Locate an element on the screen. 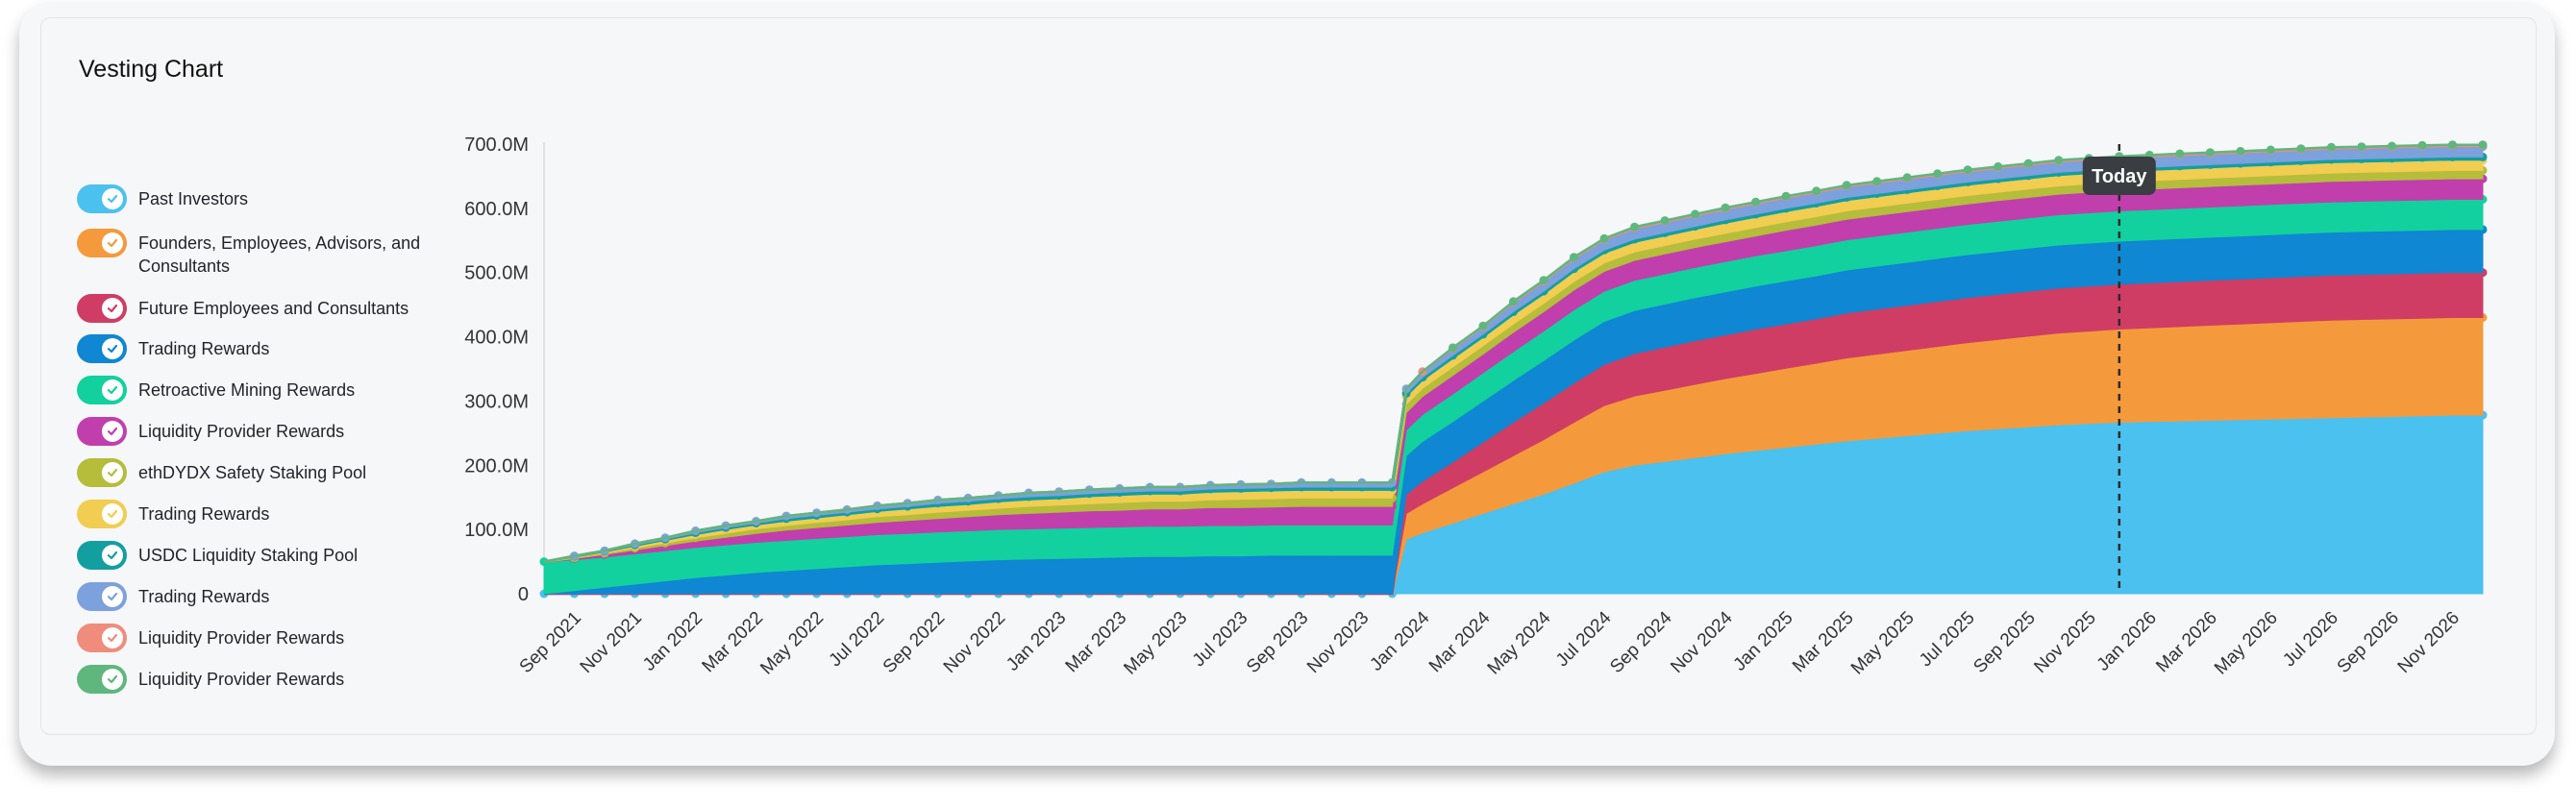 The image size is (2576, 807). x-tick-label: Jan 2023 is located at coordinates (1036, 641).